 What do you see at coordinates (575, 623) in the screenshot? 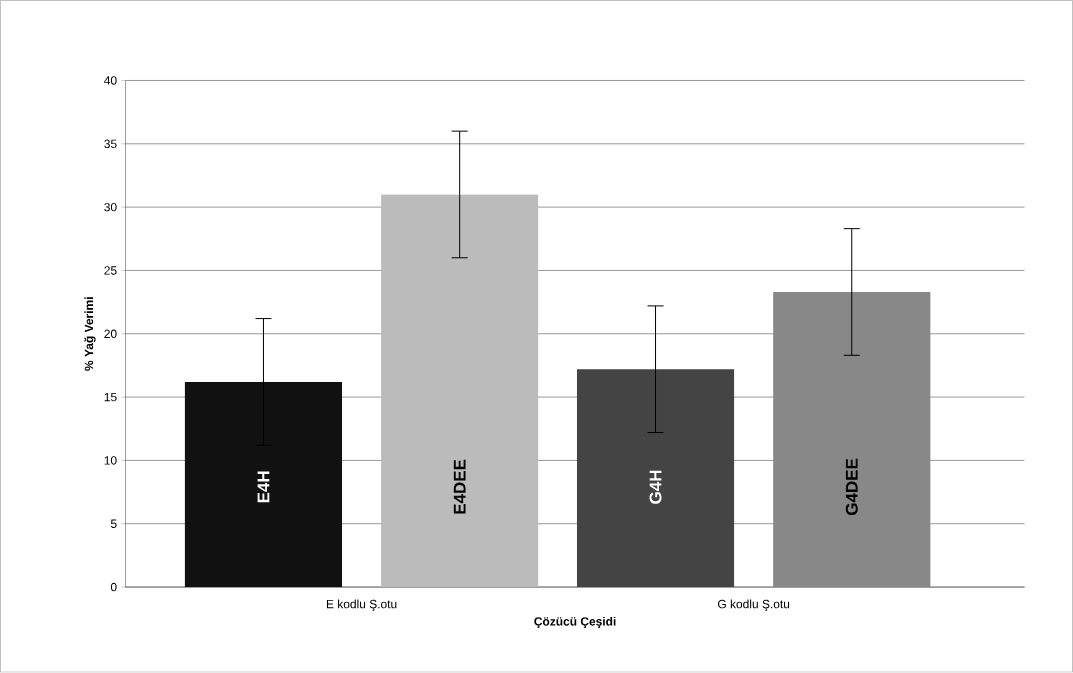
I see `x-axis-title: Çözücü Çeşidi` at bounding box center [575, 623].